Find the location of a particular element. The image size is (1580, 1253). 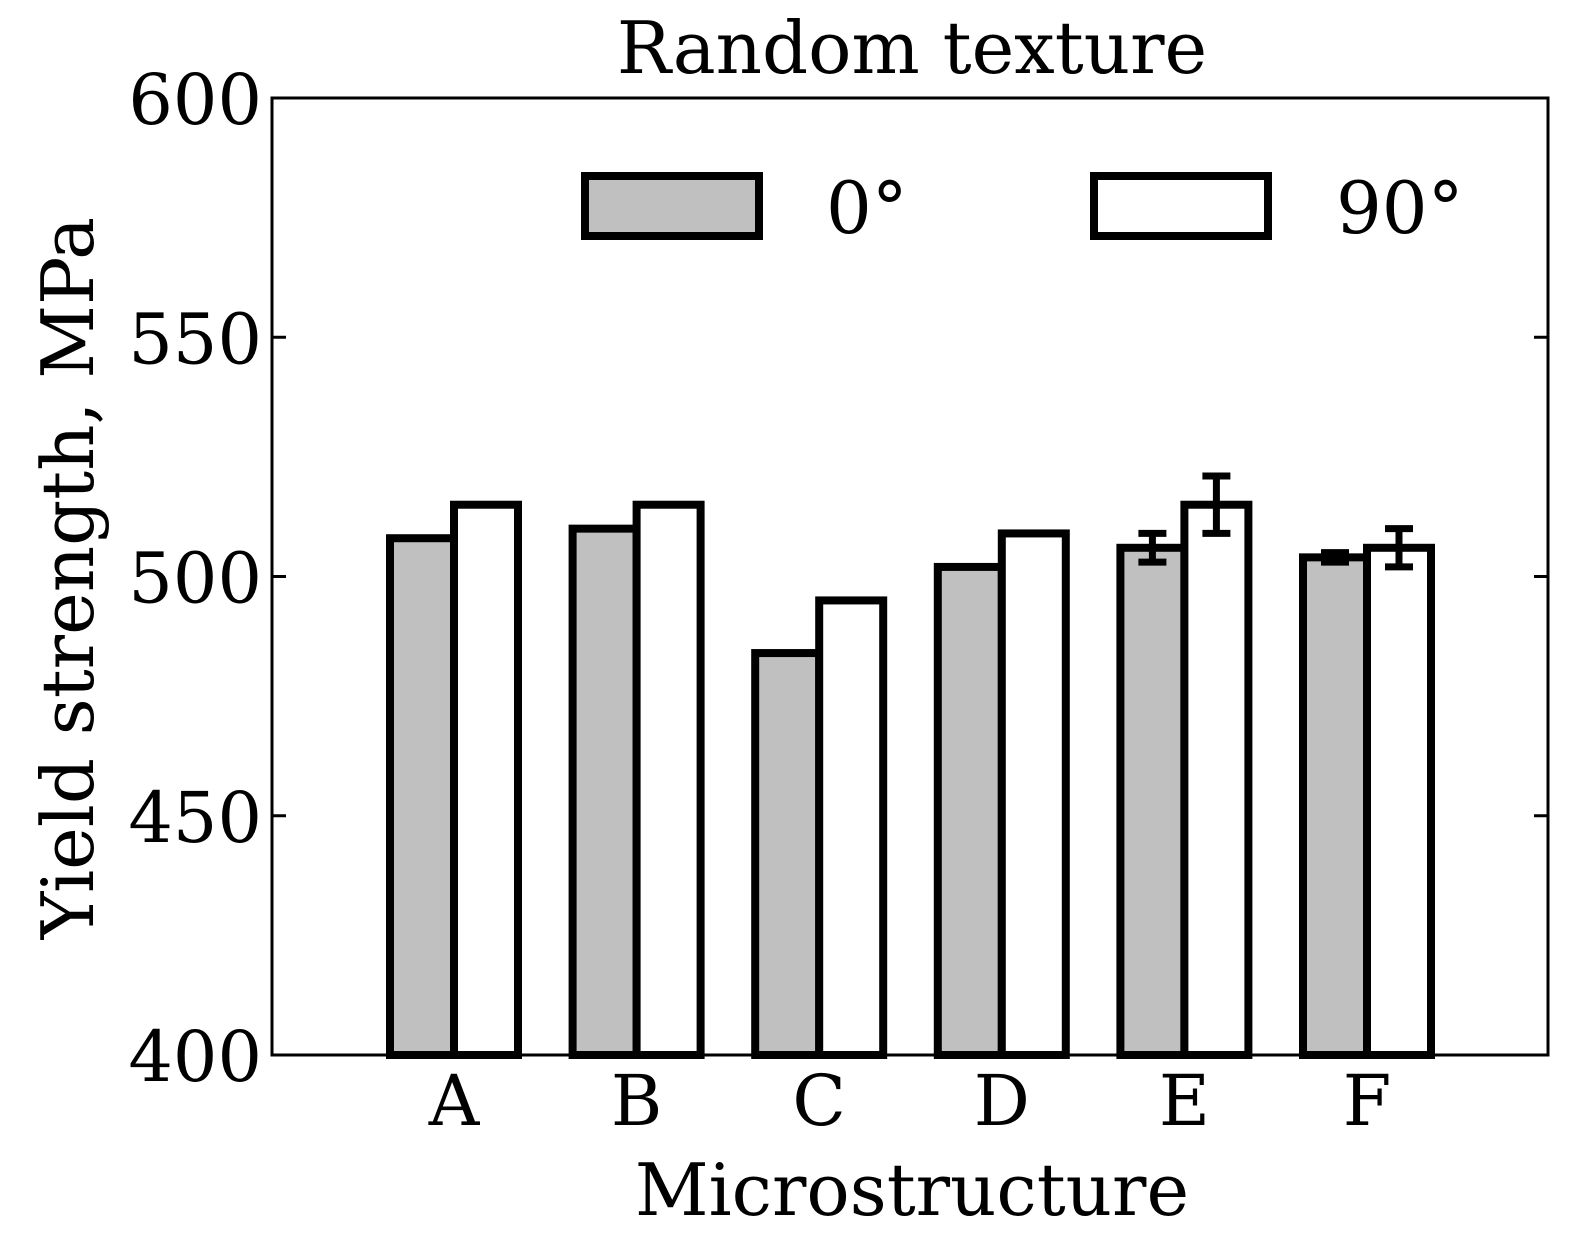

y-tick-label-450: 450 is located at coordinates (195, 818).